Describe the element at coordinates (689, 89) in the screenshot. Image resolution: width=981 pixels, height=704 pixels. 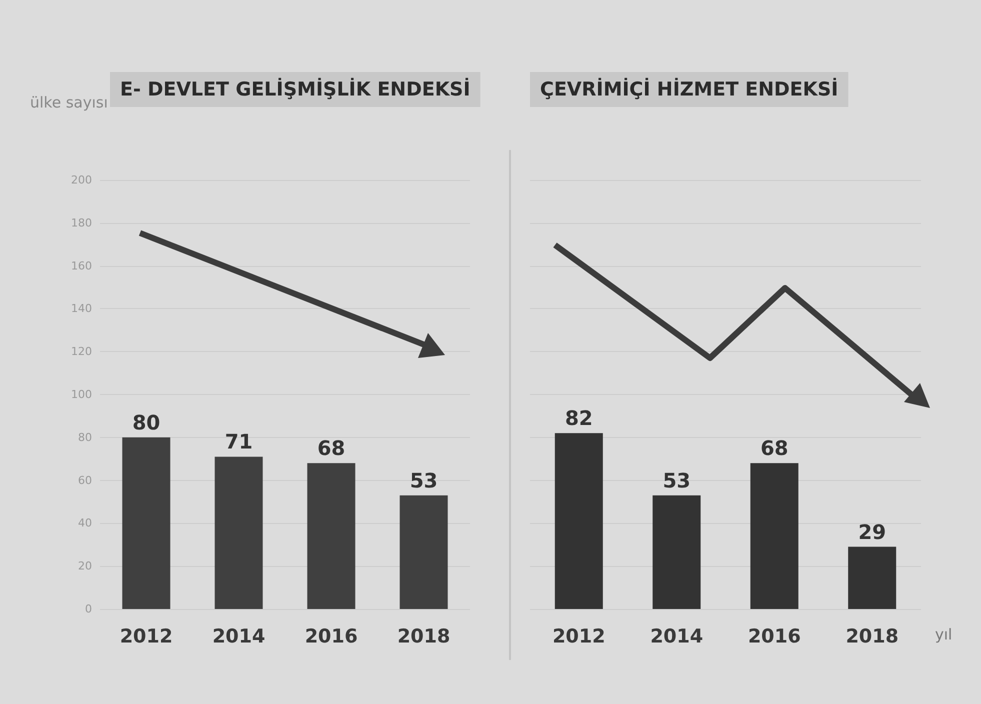
I see `chart-title: ÇEVRİMİÇİ HİZMET ENDEKSİ` at that location.